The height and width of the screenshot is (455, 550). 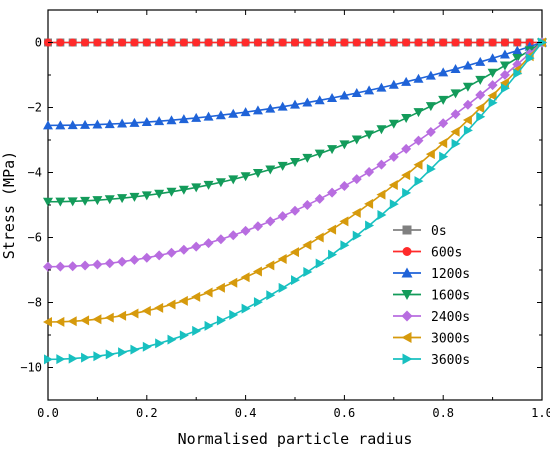 I want to click on legend-label: 0s, so click(x=439, y=231).